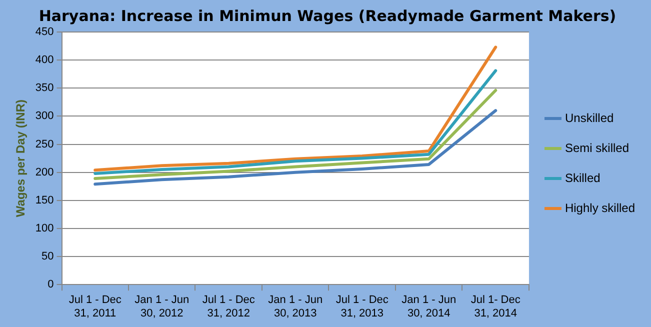  What do you see at coordinates (44, 228) in the screenshot?
I see `y-tick-label: 100` at bounding box center [44, 228].